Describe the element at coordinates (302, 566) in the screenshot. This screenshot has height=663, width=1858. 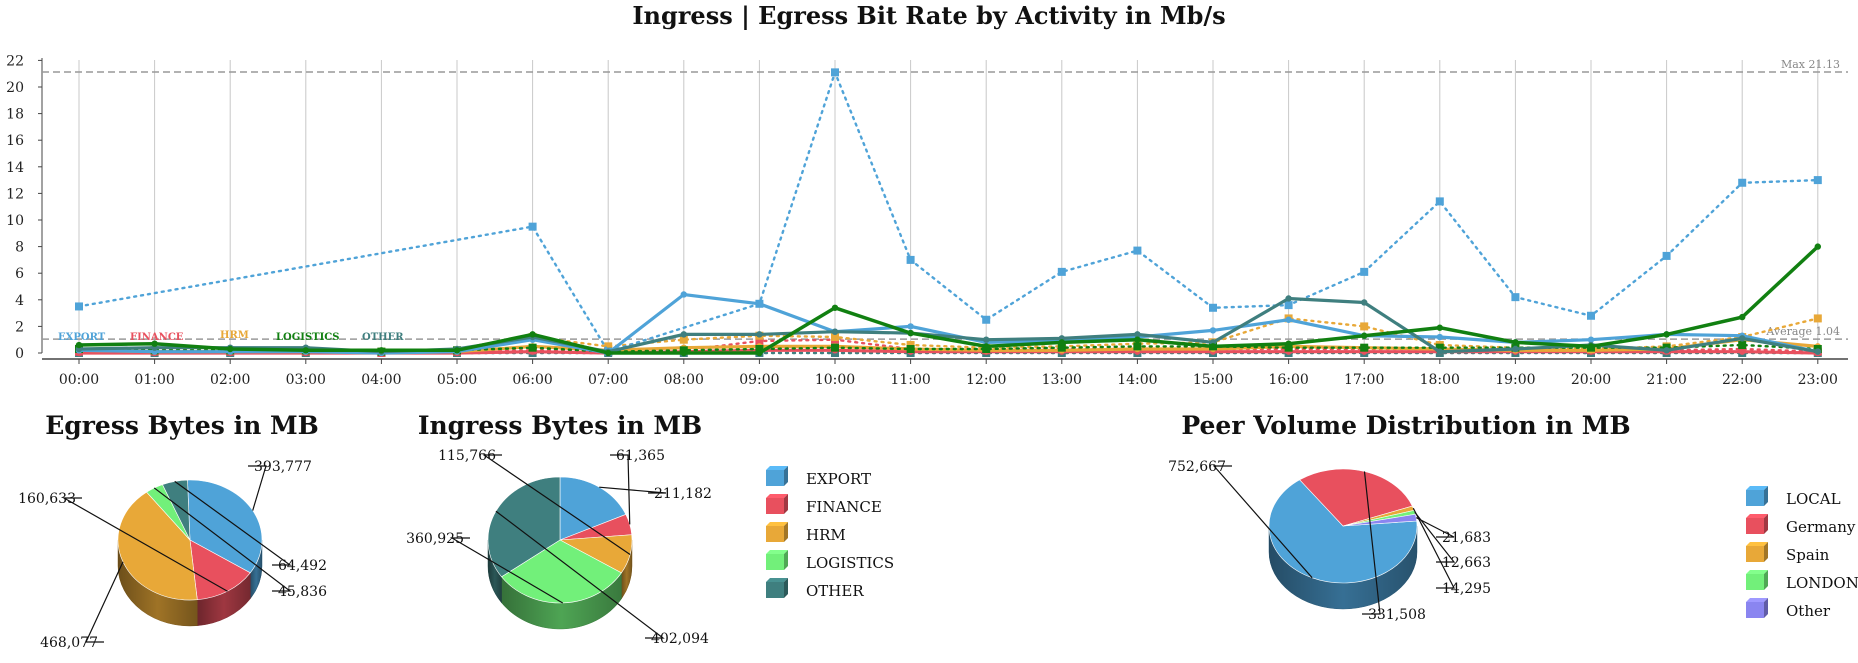
I see `pie-value-label: 64,492` at that location.